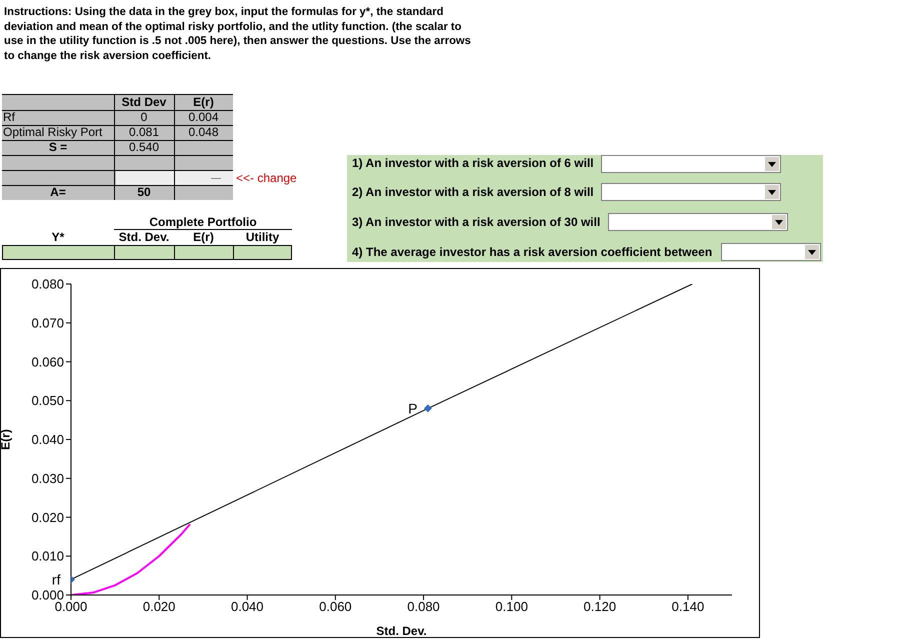 This screenshot has height=642, width=913. Describe the element at coordinates (159, 606) in the screenshot. I see `x-tick-label: 0.020` at that location.